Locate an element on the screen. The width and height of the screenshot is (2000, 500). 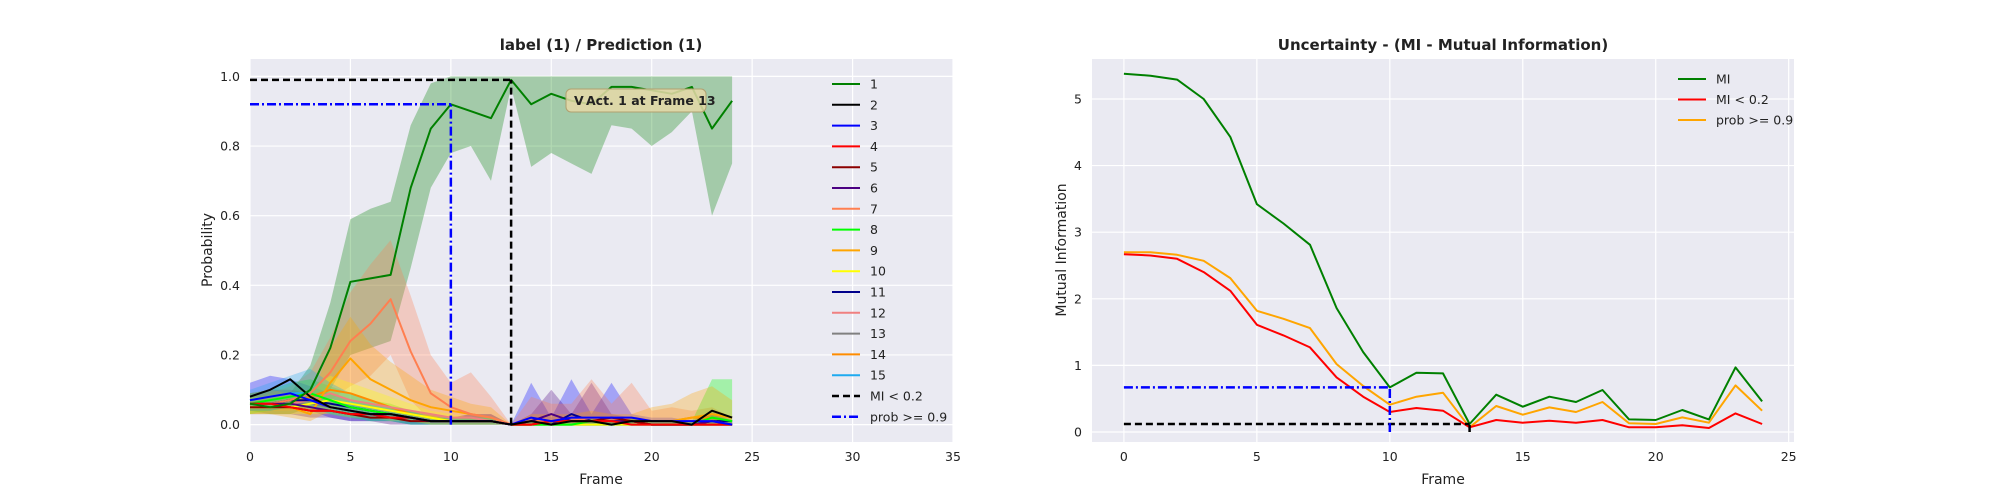
legend-label: 6 is located at coordinates (874, 188).